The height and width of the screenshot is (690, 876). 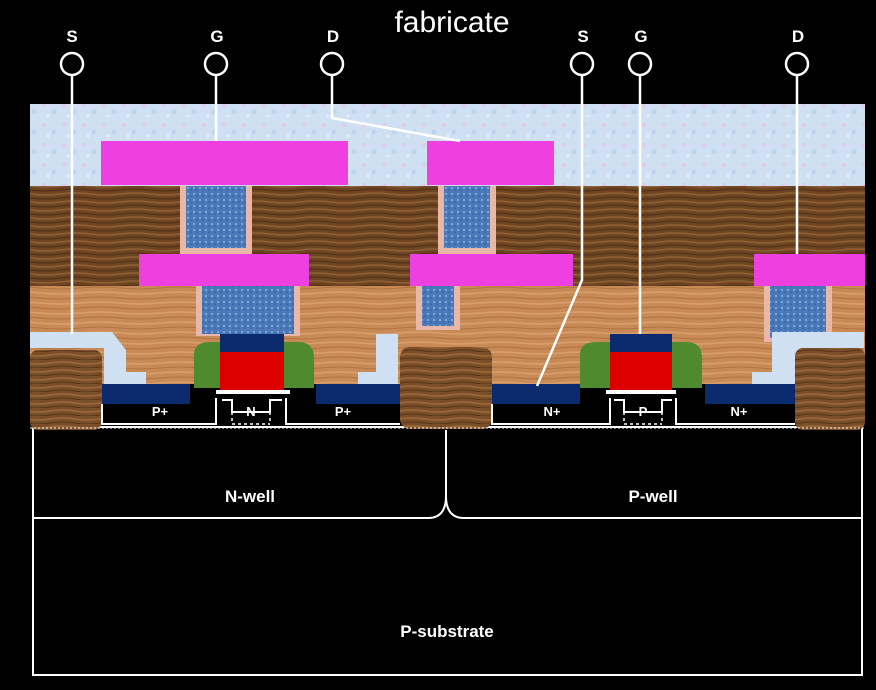 I want to click on field-oxide-left, so click(x=66, y=390).